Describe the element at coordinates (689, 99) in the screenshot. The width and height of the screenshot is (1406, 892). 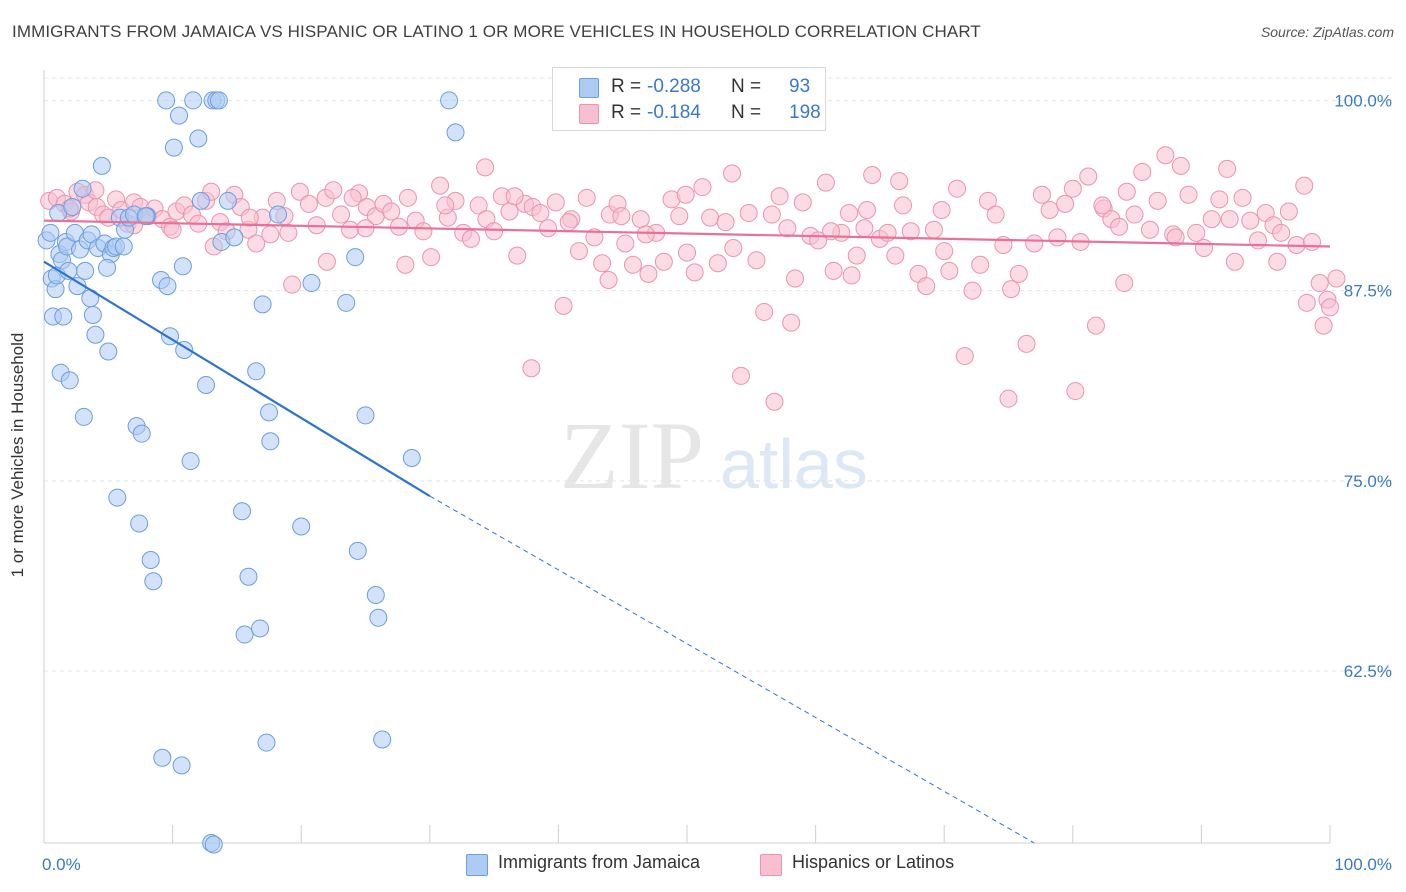
I see `correlation-legend: R = -0.288 N = 93 R = -0.184 N = 198` at that location.